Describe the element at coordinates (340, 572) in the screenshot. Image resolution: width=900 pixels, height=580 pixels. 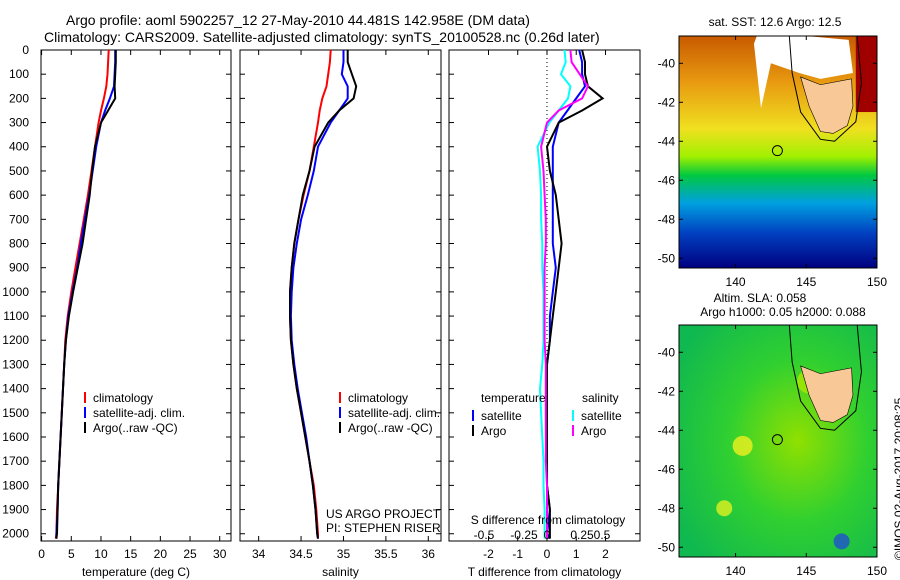
I see `x-axis-label: salinity` at that location.